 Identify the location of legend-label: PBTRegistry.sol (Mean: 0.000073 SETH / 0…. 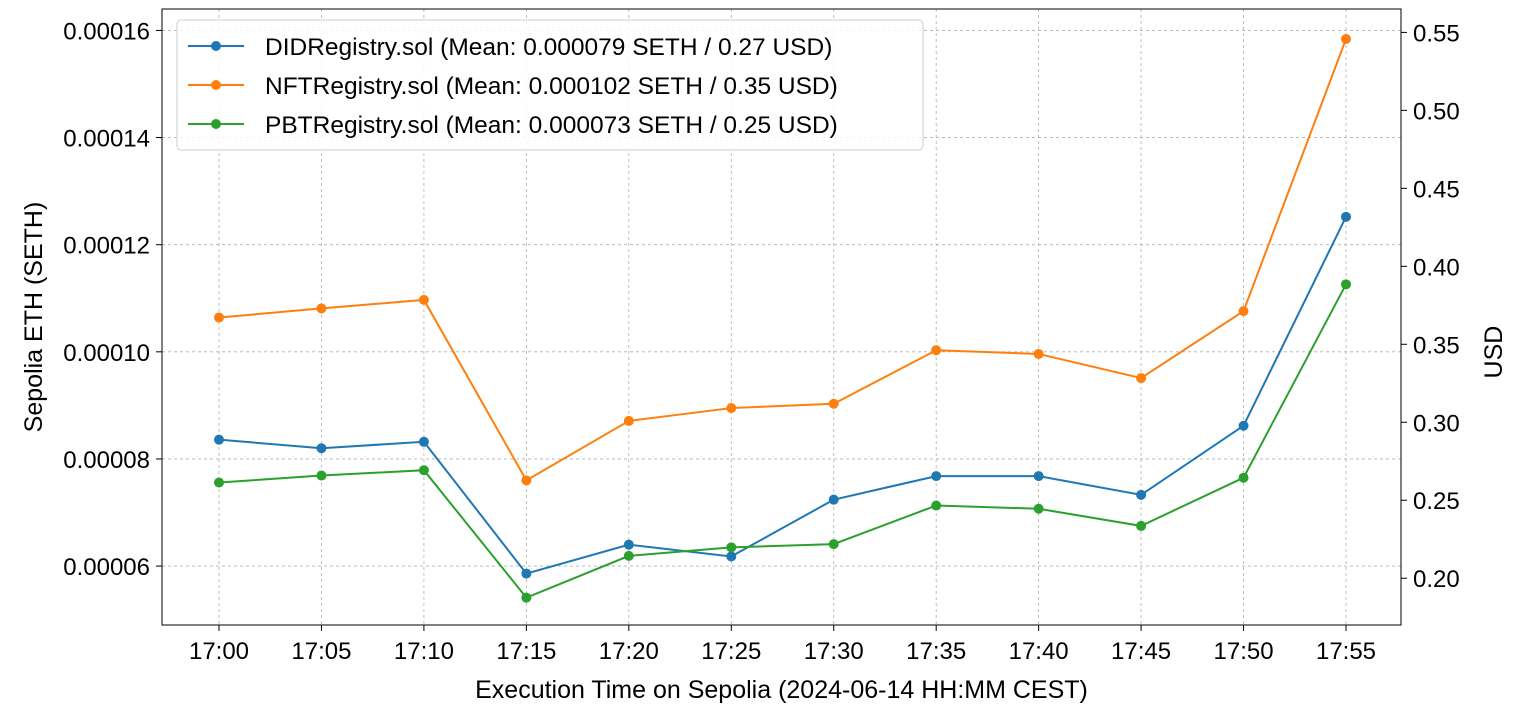
(551, 125).